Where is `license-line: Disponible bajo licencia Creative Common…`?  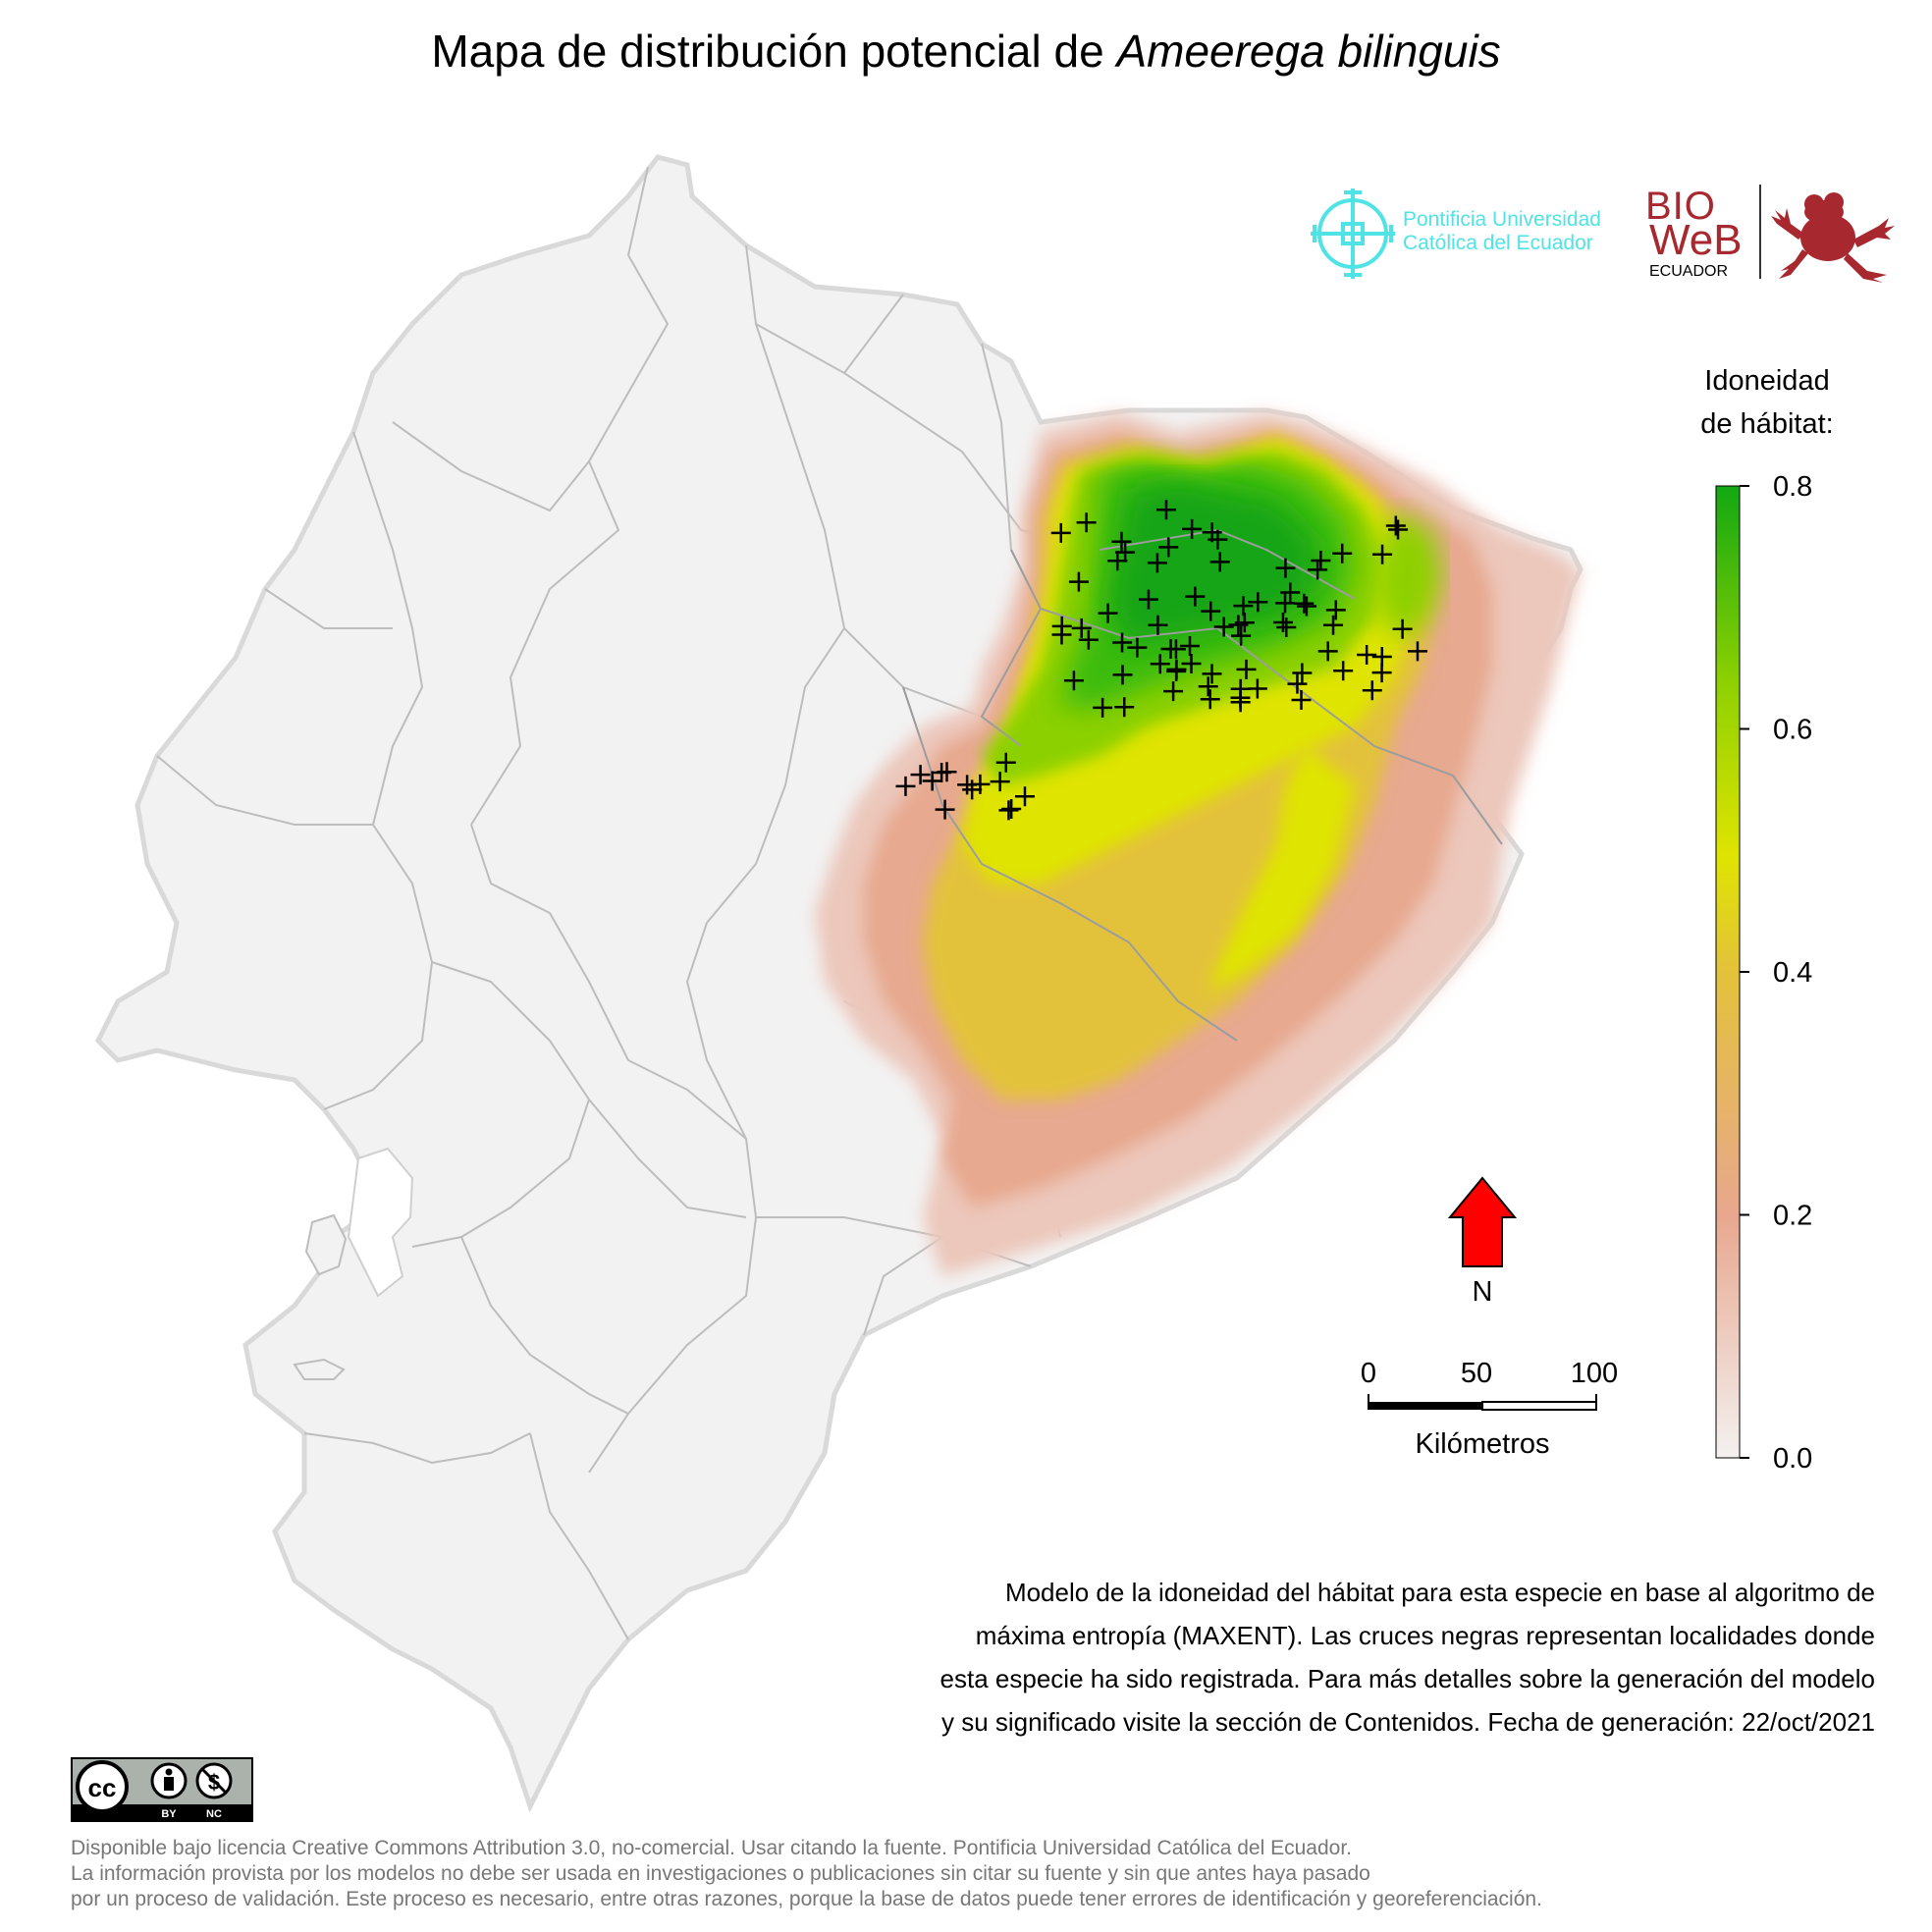 license-line: Disponible bajo licencia Creative Common… is located at coordinates (711, 1848).